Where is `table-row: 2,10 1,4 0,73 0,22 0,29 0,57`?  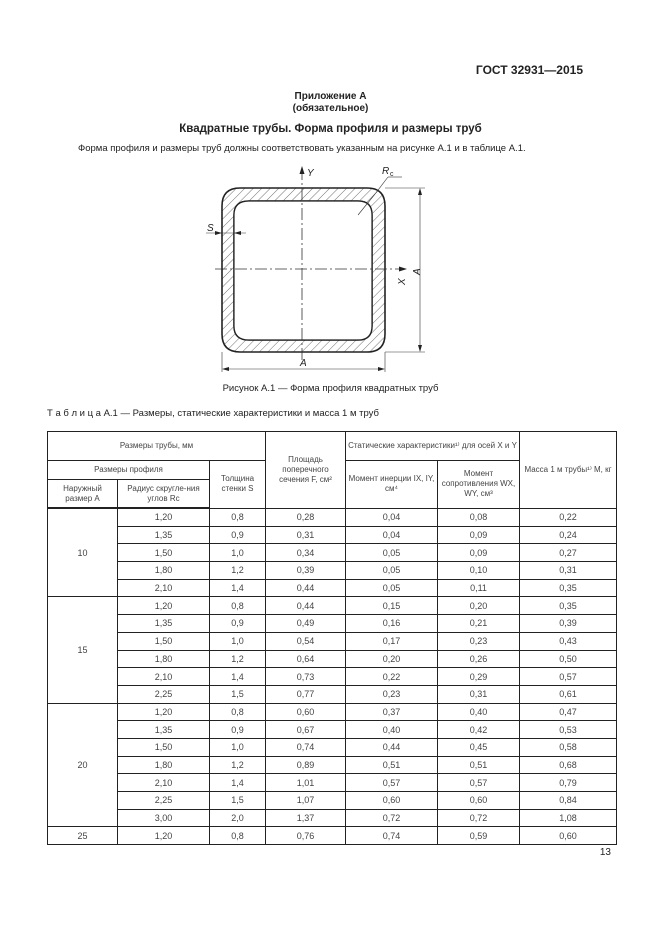
table-row: 2,10 1,4 0,73 0,22 0,29 0,57 is located at coordinates (332, 676).